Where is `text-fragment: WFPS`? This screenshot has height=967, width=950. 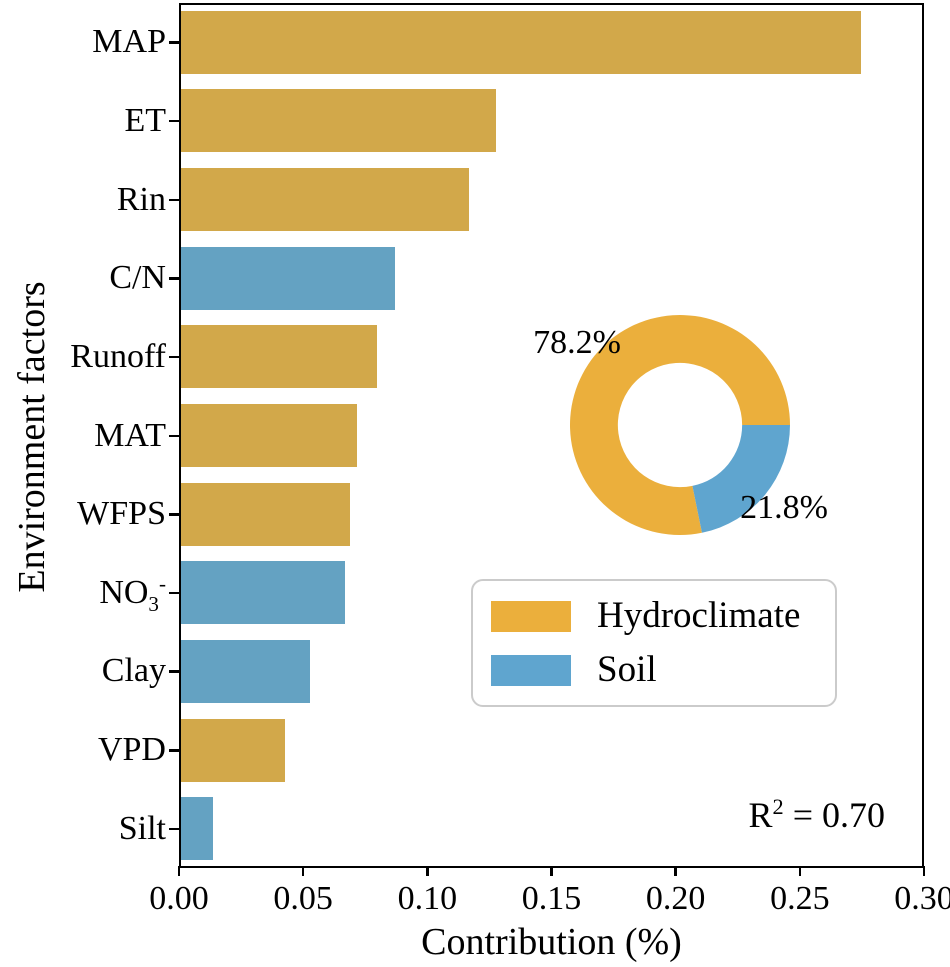
text-fragment: WFPS is located at coordinates (121, 514).